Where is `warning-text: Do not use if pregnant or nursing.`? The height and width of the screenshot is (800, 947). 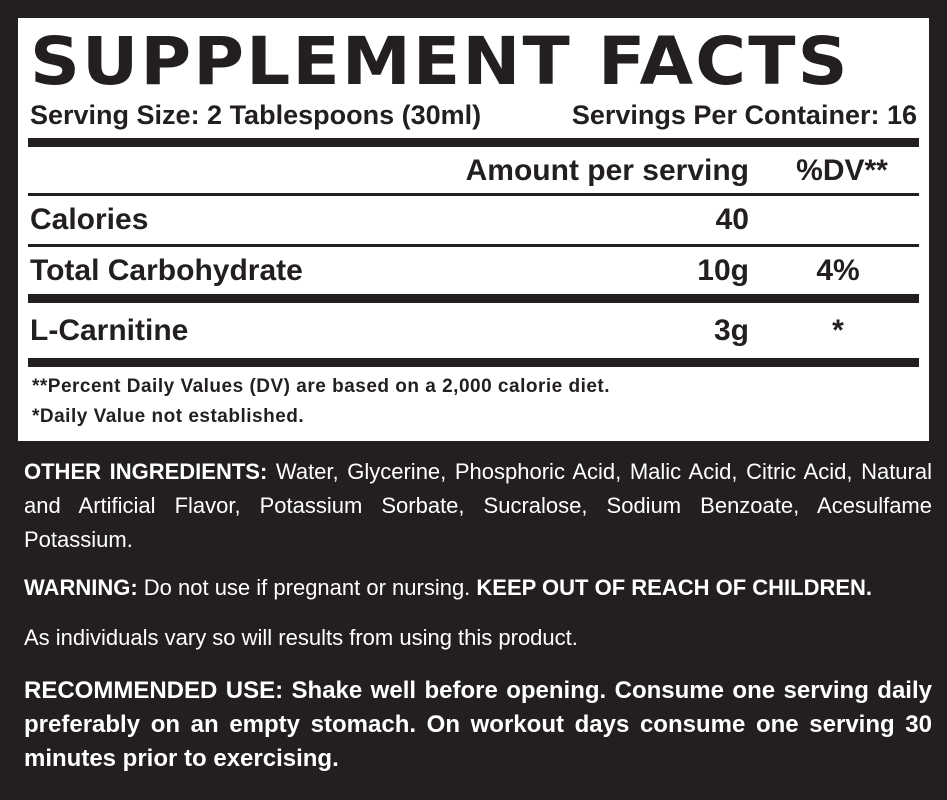 warning-text: Do not use if pregnant or nursing. is located at coordinates (307, 587).